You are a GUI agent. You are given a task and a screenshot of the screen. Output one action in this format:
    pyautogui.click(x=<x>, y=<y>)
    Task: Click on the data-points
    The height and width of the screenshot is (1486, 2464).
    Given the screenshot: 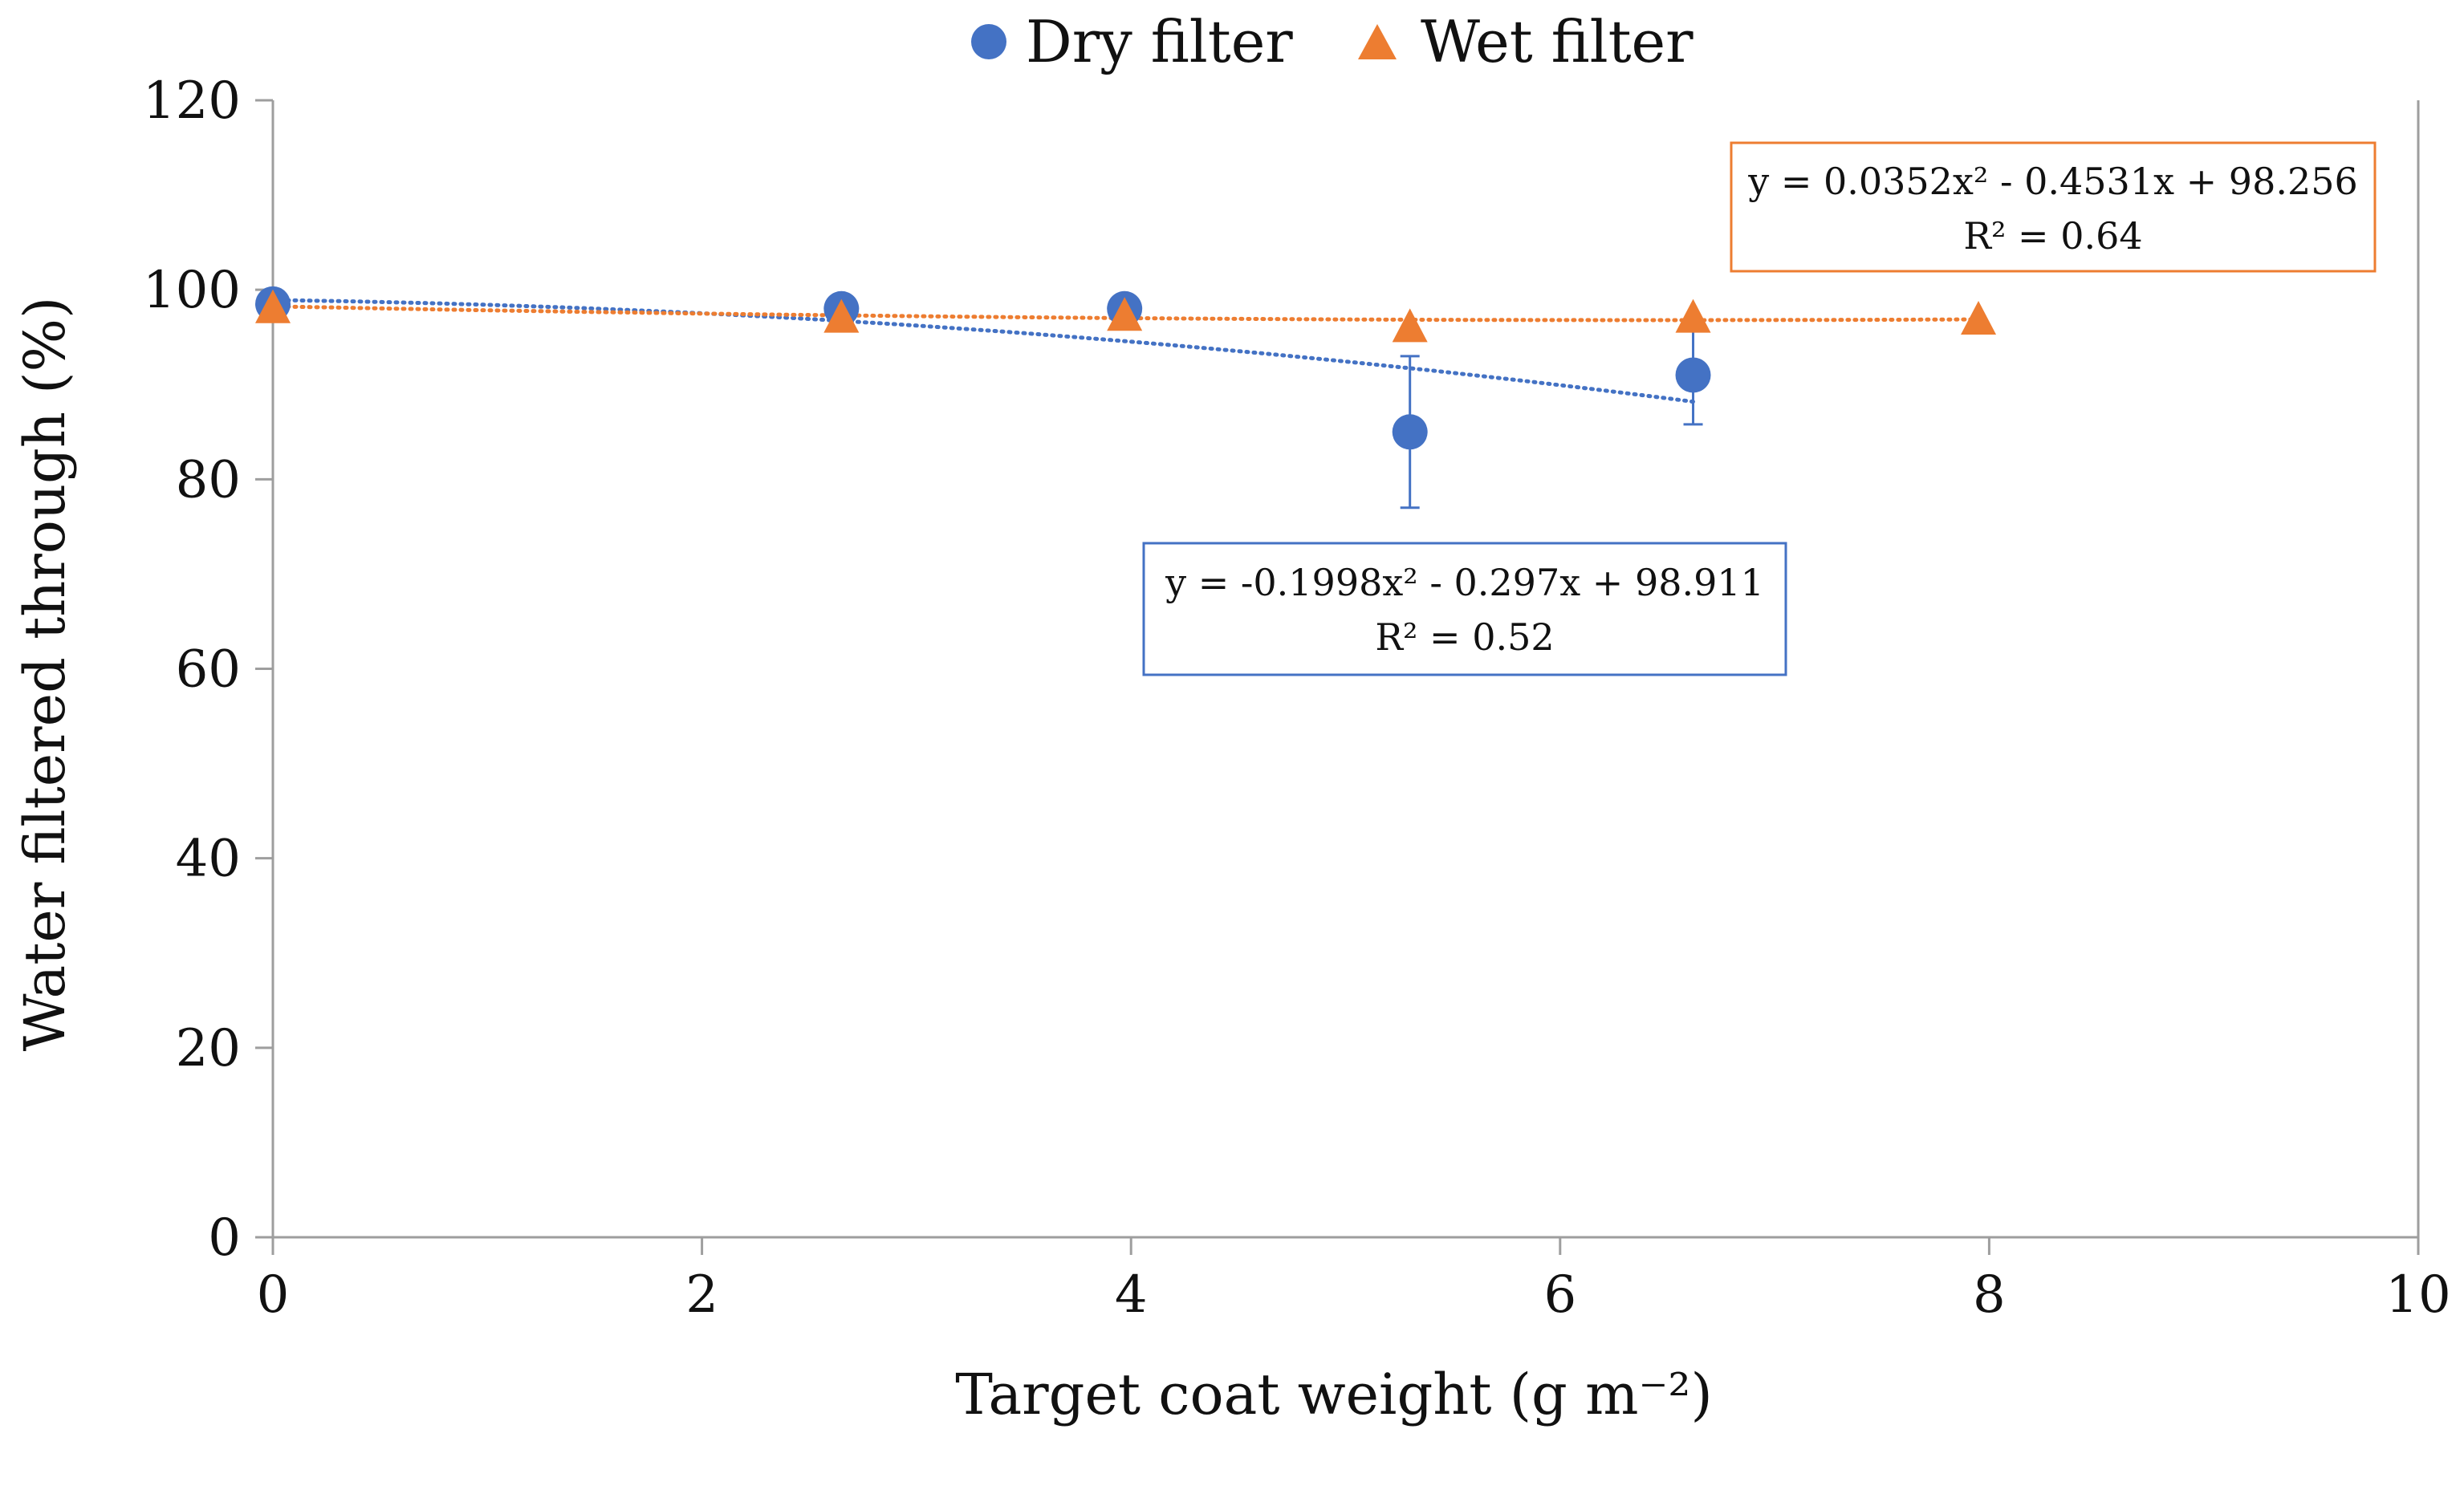 What is the action you would take?
    pyautogui.click(x=1126, y=368)
    